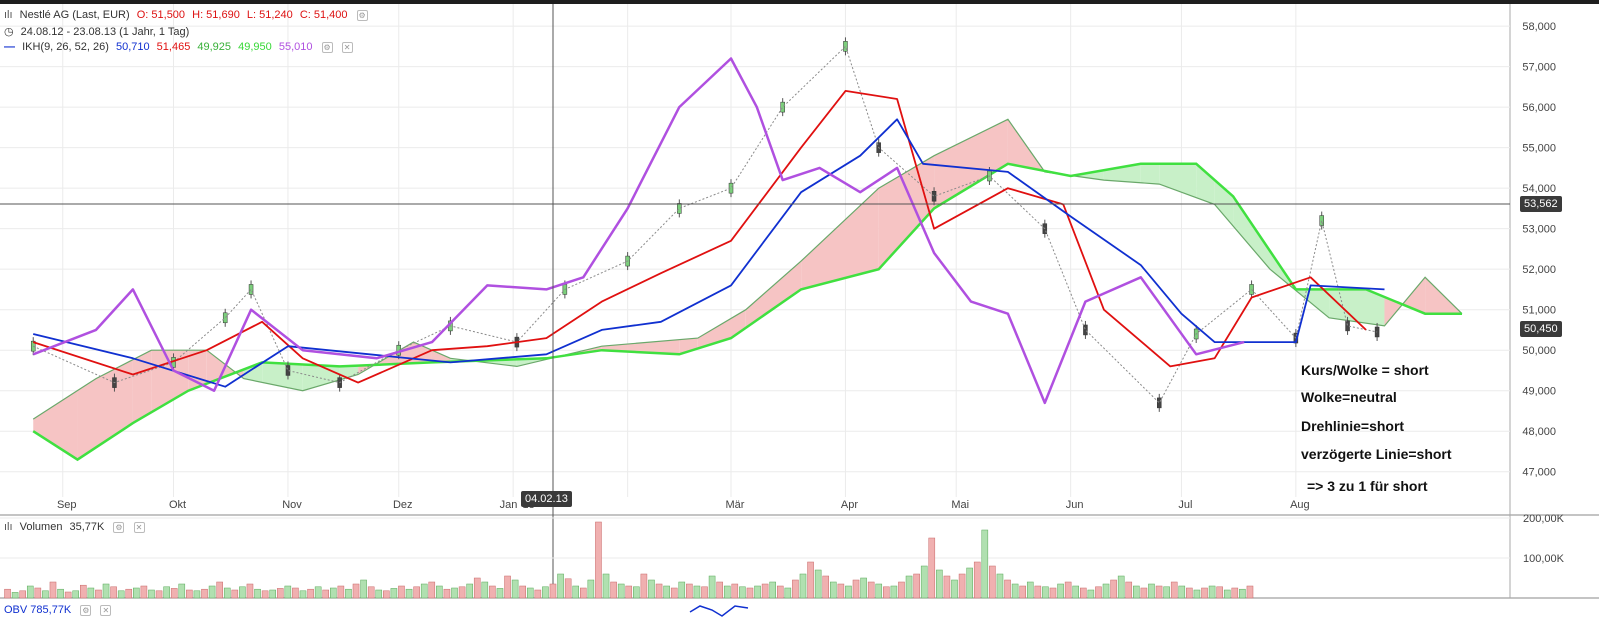 Image resolution: width=1599 pixels, height=621 pixels. Describe the element at coordinates (119, 527) in the screenshot. I see `volume-settings-icon: ⚙` at that location.